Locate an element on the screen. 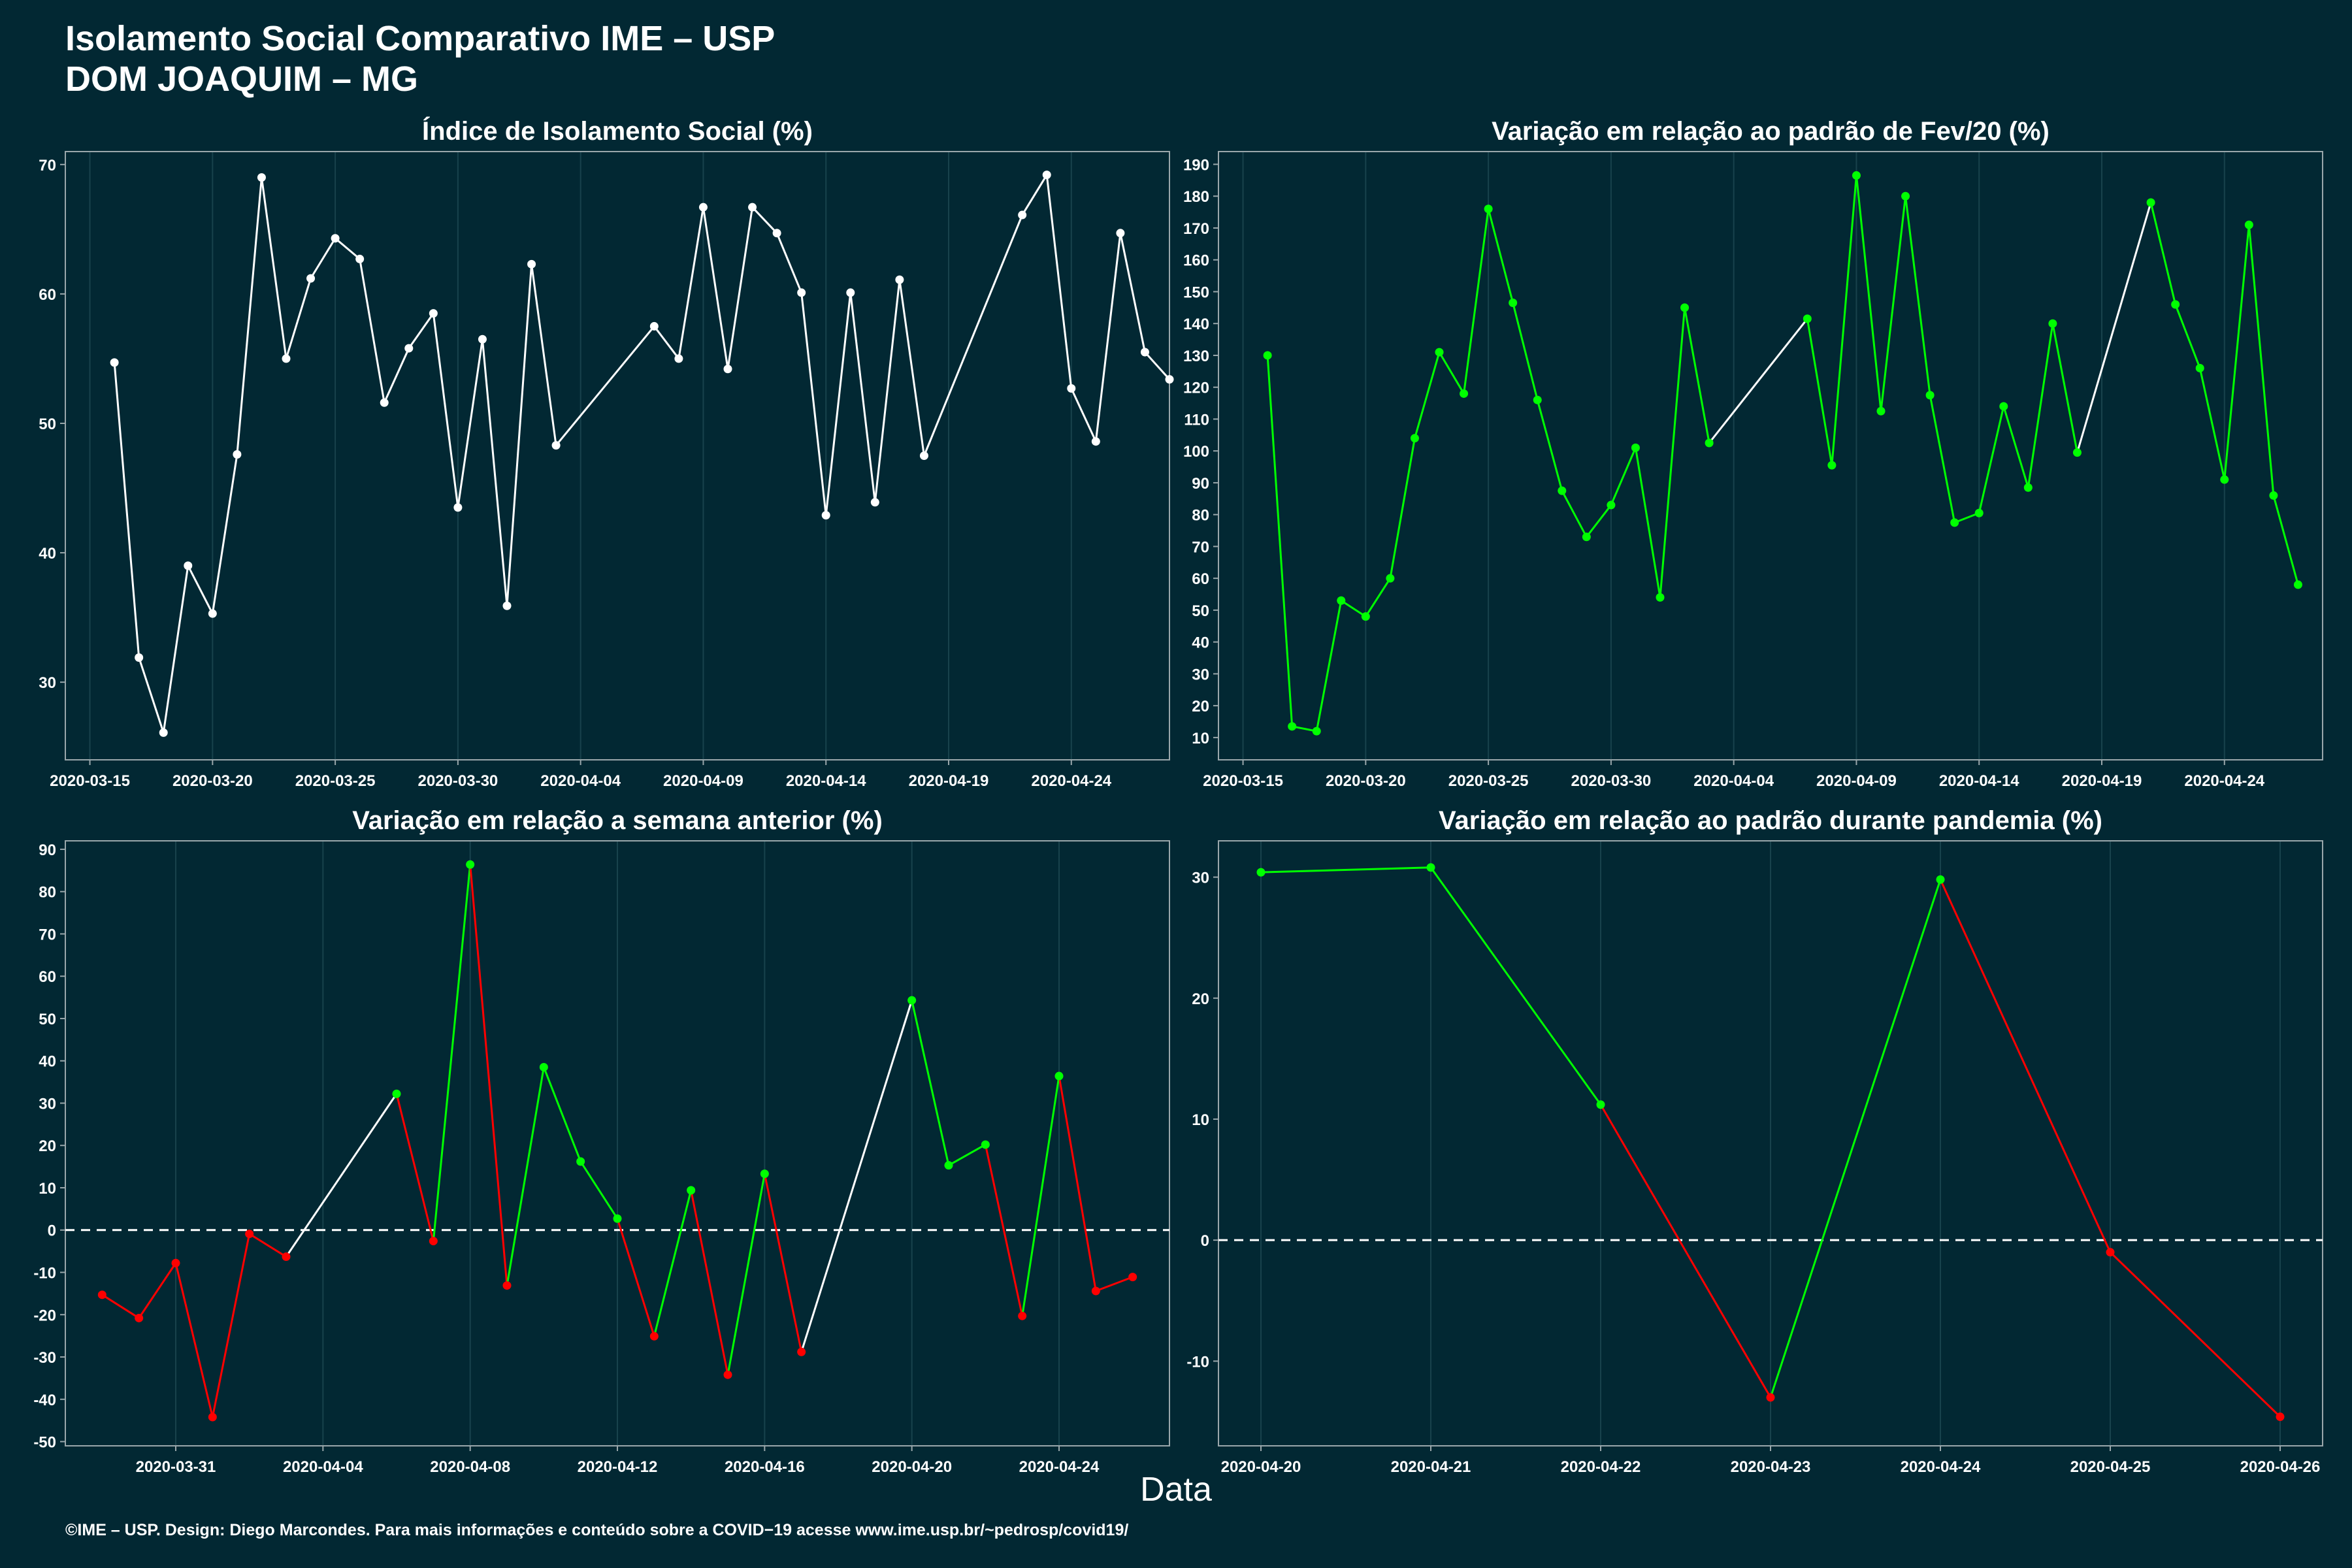 The height and width of the screenshot is (1568, 2352). x-tick-label: 2020-04-20 is located at coordinates (1261, 1467).